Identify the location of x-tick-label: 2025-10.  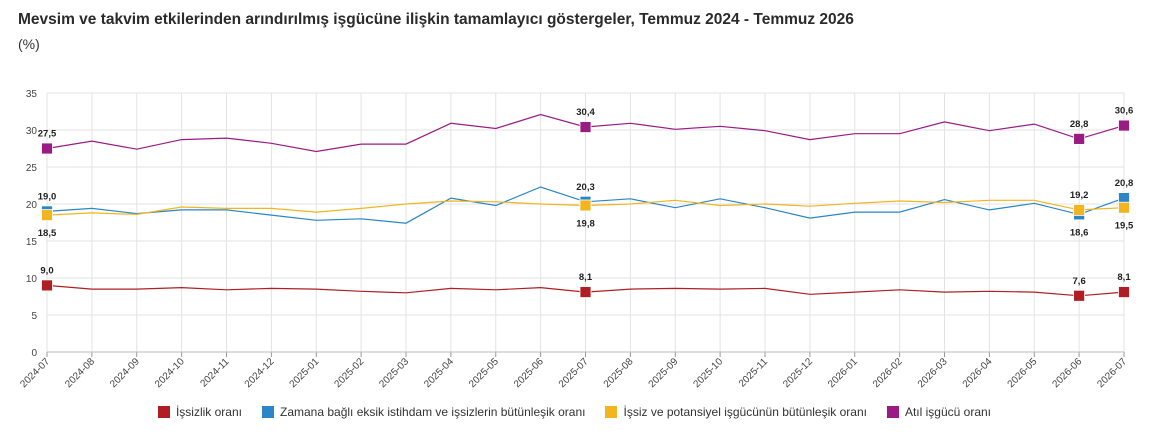
(709, 373).